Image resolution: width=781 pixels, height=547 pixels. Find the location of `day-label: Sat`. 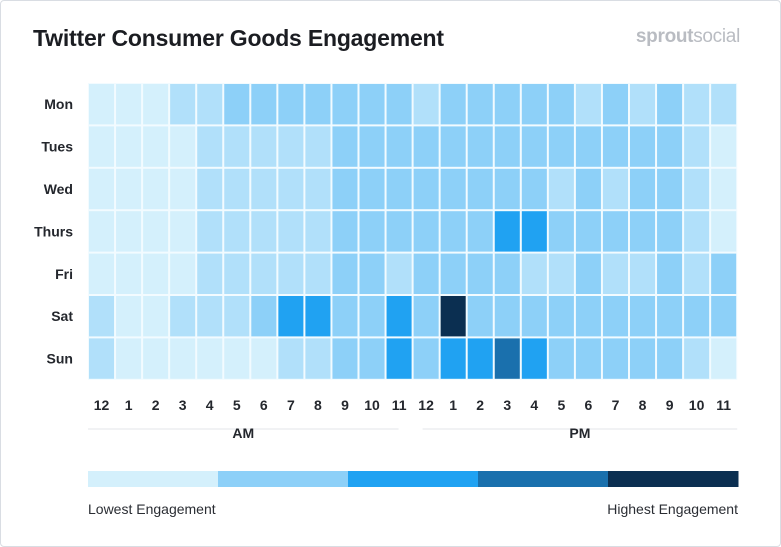

day-label: Sat is located at coordinates (62, 316).